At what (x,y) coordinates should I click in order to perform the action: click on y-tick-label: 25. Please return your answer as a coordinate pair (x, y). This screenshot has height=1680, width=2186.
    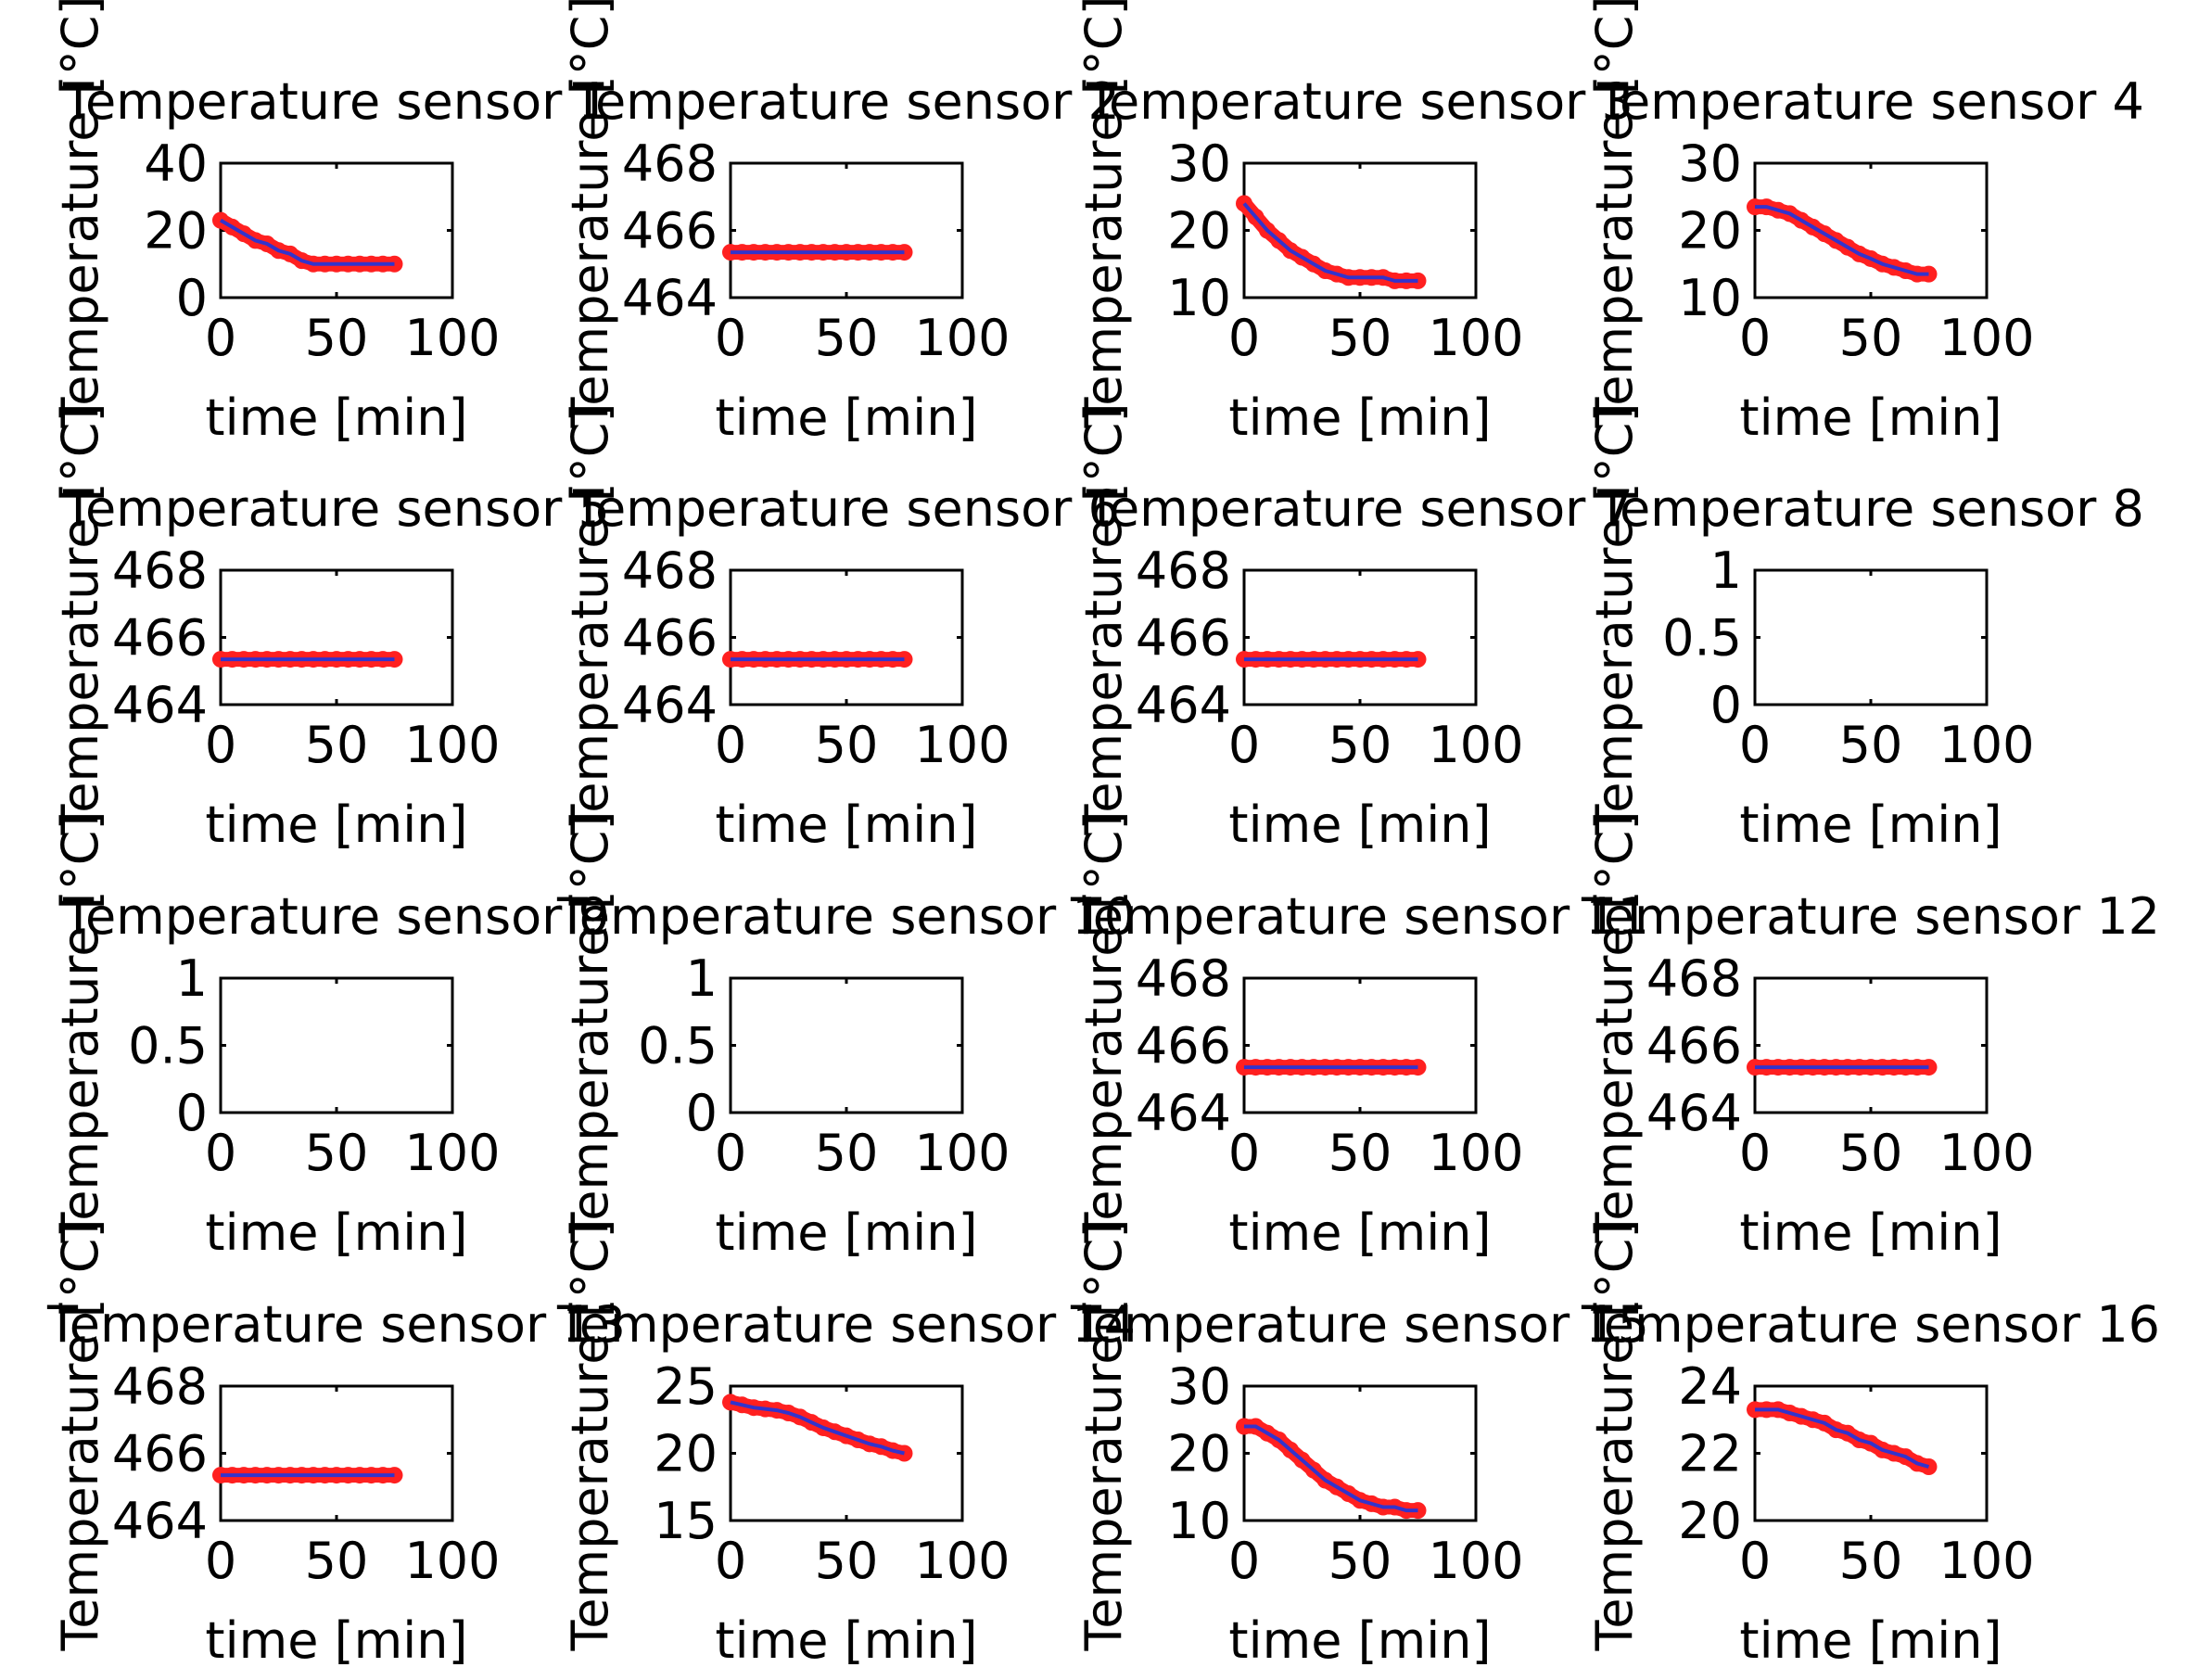
    Looking at the image, I should click on (686, 1386).